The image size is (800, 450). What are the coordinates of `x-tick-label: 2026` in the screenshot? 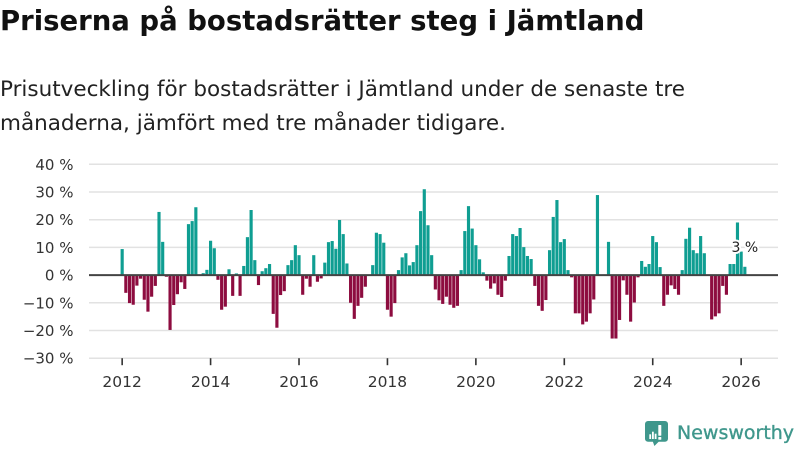 It's located at (740, 382).